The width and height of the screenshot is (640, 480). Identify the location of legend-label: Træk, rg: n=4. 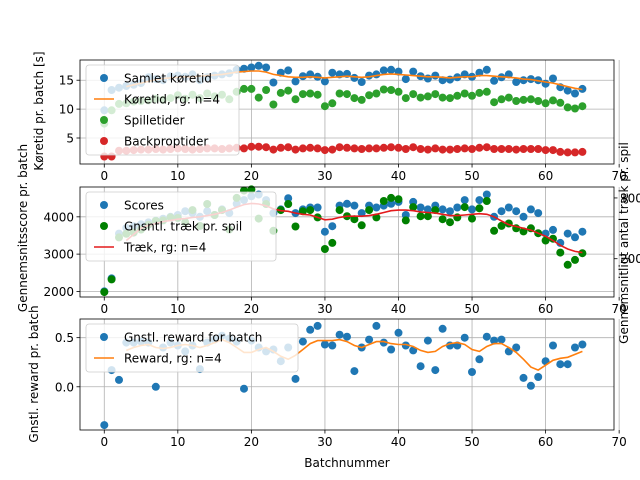
(164, 248).